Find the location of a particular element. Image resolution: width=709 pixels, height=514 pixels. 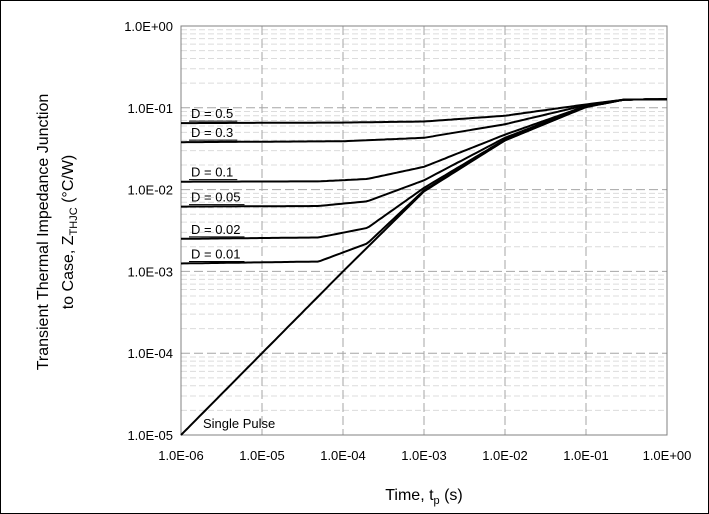

x-axis-title-sub: p is located at coordinates (437, 501).